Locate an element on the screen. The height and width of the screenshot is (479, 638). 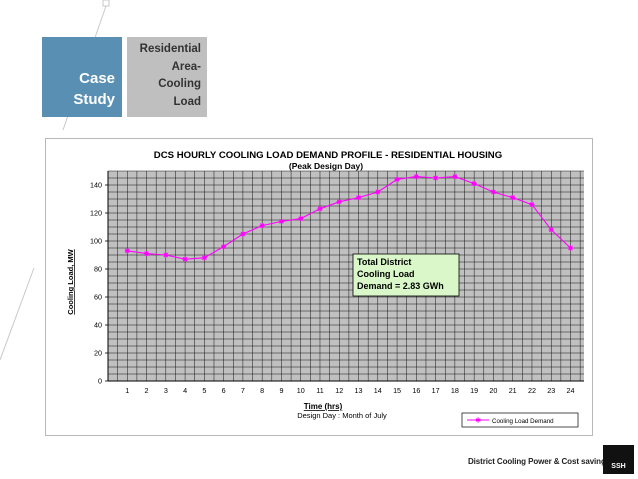
x-tick-label: 3 is located at coordinates (166, 390).